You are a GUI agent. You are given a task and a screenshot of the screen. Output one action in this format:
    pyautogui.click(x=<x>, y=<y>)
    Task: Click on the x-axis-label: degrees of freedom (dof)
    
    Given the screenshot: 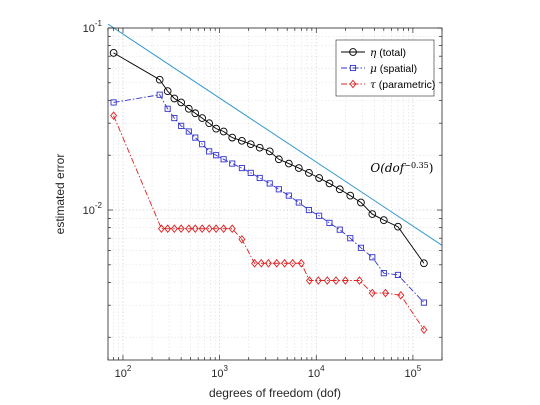 What is the action you would take?
    pyautogui.click(x=275, y=393)
    